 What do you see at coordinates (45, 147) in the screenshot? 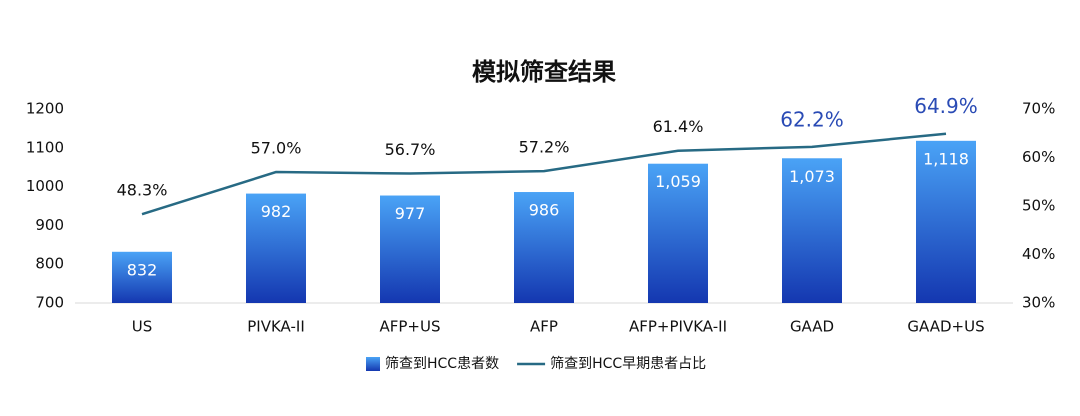
I see `y-tick-label: 1100` at bounding box center [45, 147].